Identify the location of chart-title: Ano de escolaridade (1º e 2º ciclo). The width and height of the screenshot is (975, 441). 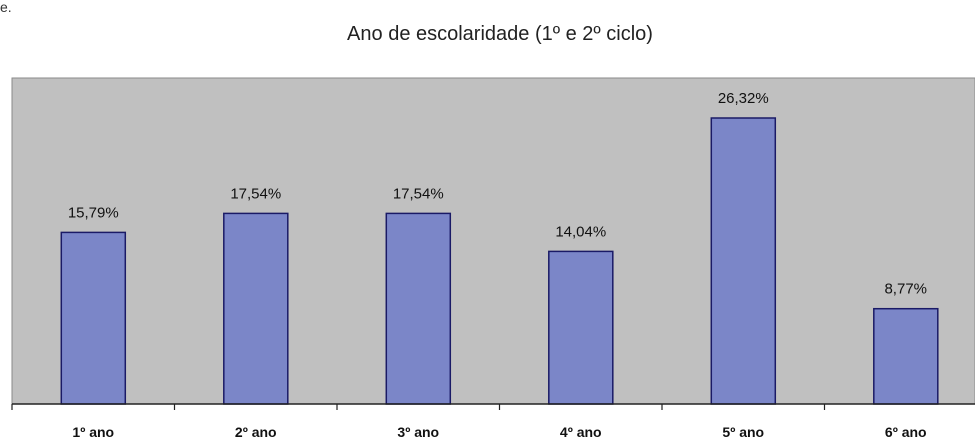
(500, 34).